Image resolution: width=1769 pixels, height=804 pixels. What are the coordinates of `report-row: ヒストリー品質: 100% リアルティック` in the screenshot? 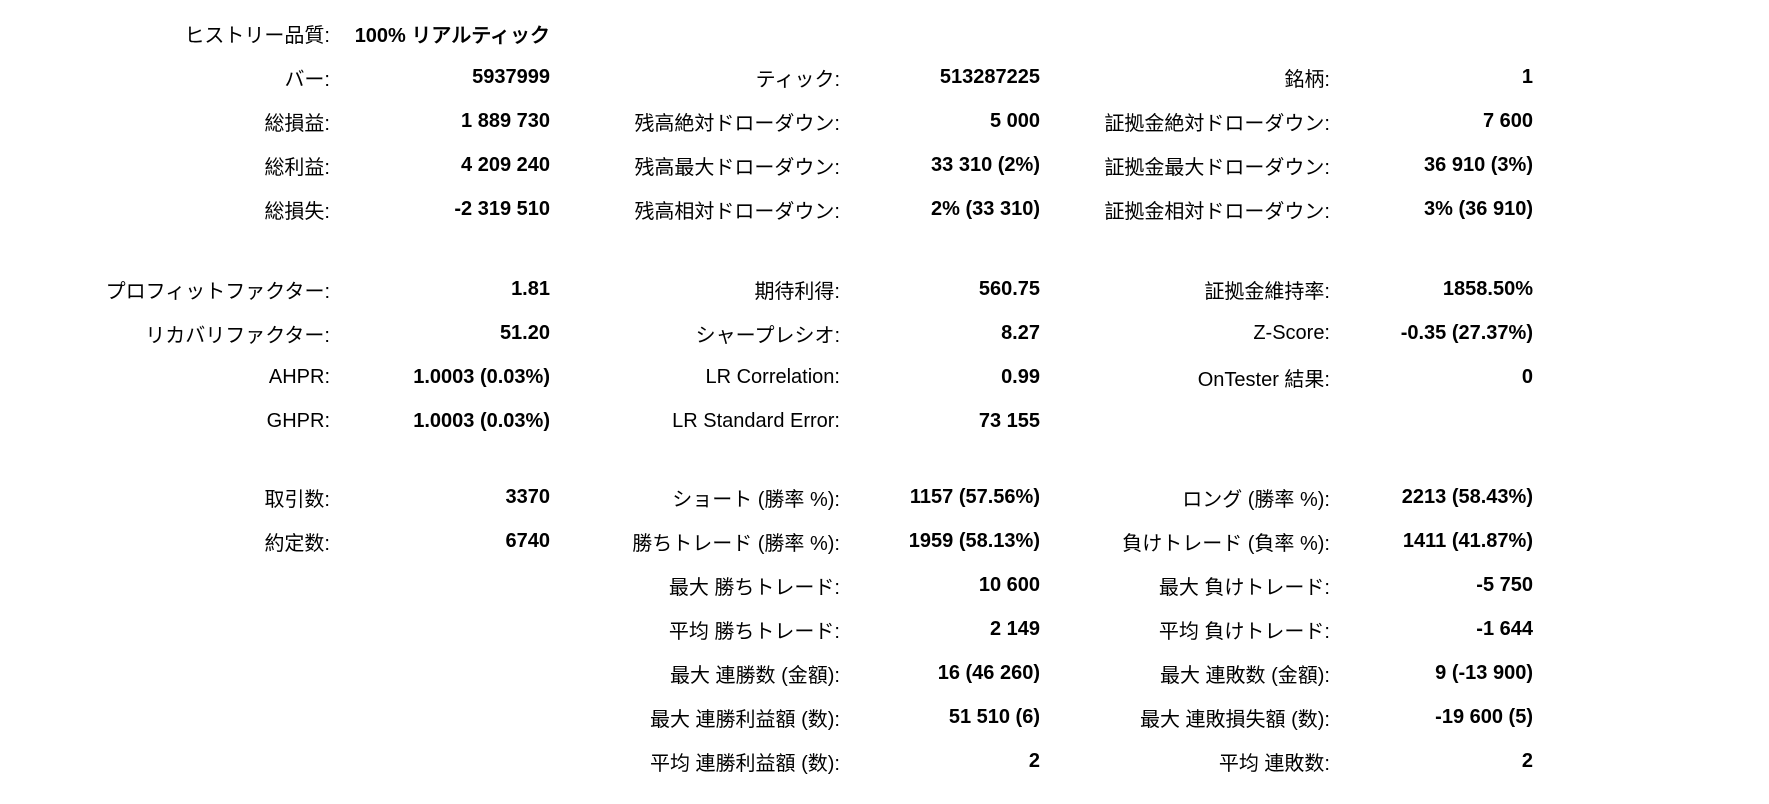 It's located at (884, 33).